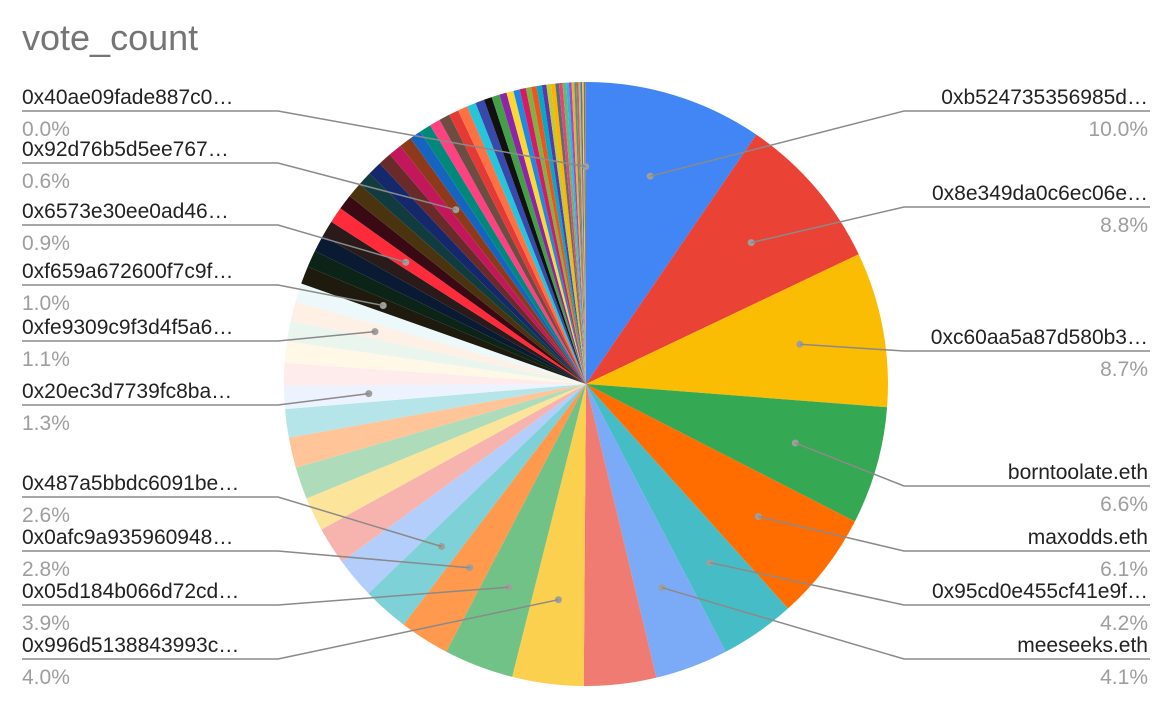  What do you see at coordinates (46, 677) in the screenshot?
I see `slice-percent: 4.0%` at bounding box center [46, 677].